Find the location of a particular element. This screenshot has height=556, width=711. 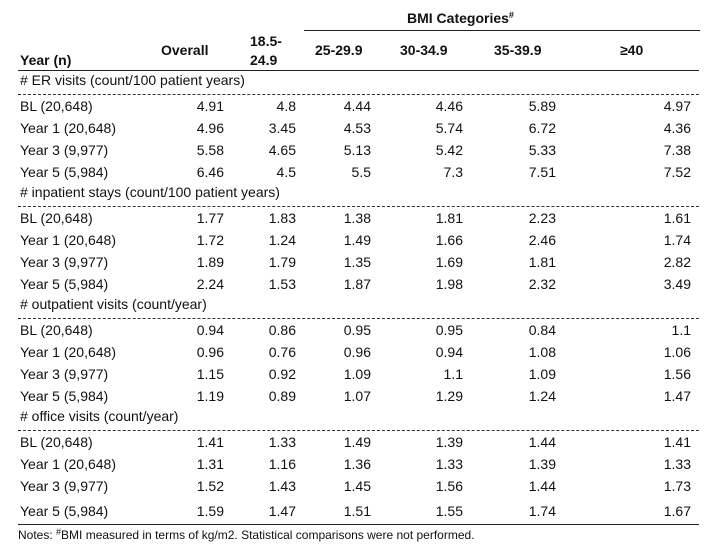

bmi-35-value: 7.51 is located at coordinates (542, 172).